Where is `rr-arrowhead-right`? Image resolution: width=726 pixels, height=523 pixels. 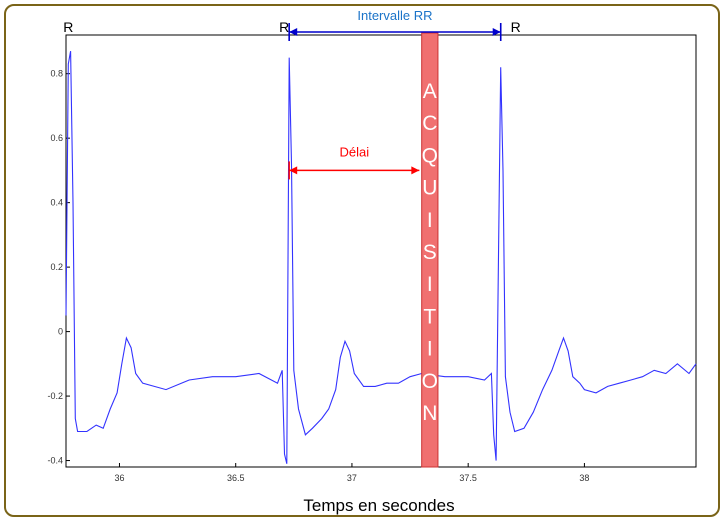 rr-arrowhead-right is located at coordinates (496, 32).